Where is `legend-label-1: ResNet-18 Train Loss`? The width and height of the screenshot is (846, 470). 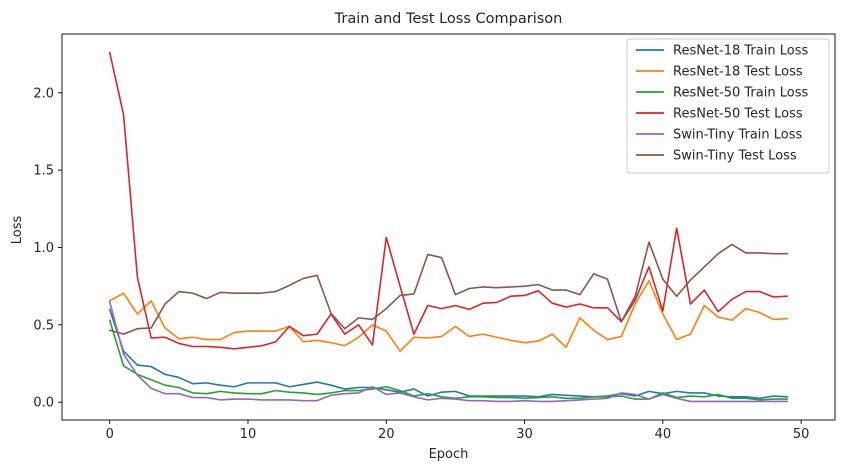
legend-label-1: ResNet-18 Train Loss is located at coordinates (740, 51).